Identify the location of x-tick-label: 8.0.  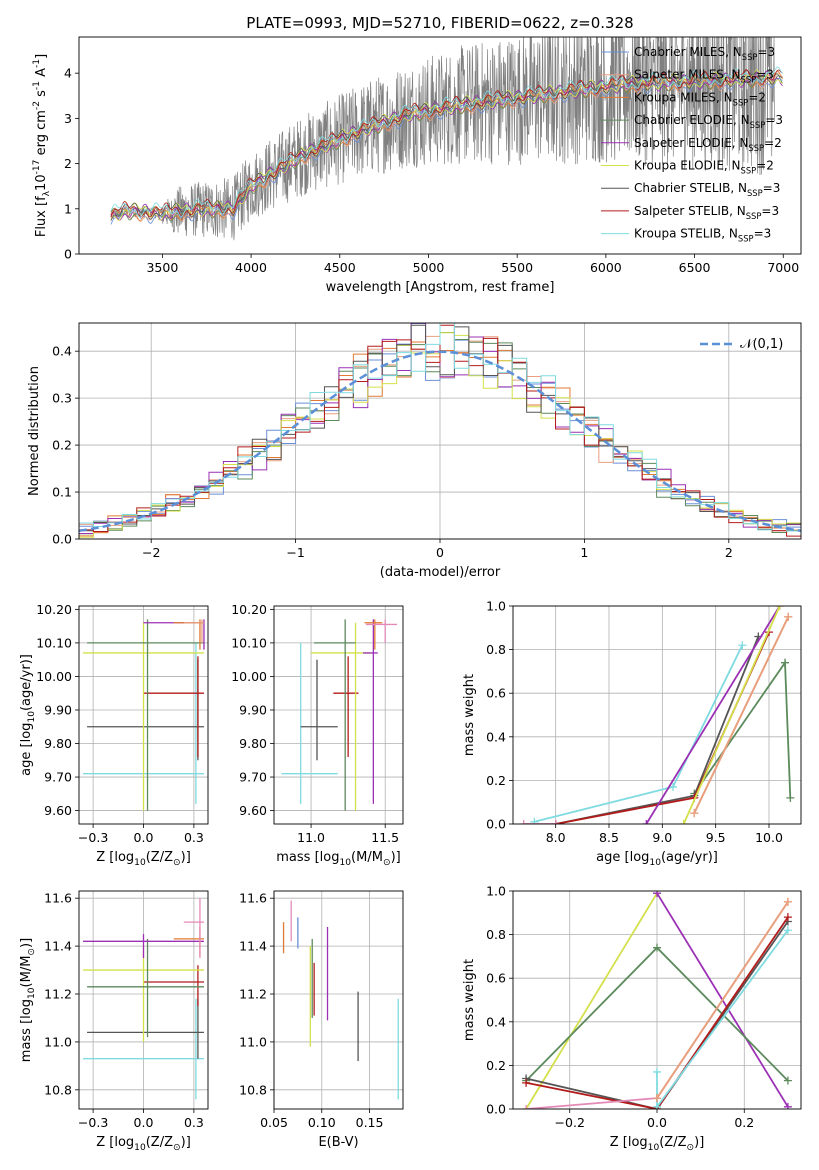
(556, 837).